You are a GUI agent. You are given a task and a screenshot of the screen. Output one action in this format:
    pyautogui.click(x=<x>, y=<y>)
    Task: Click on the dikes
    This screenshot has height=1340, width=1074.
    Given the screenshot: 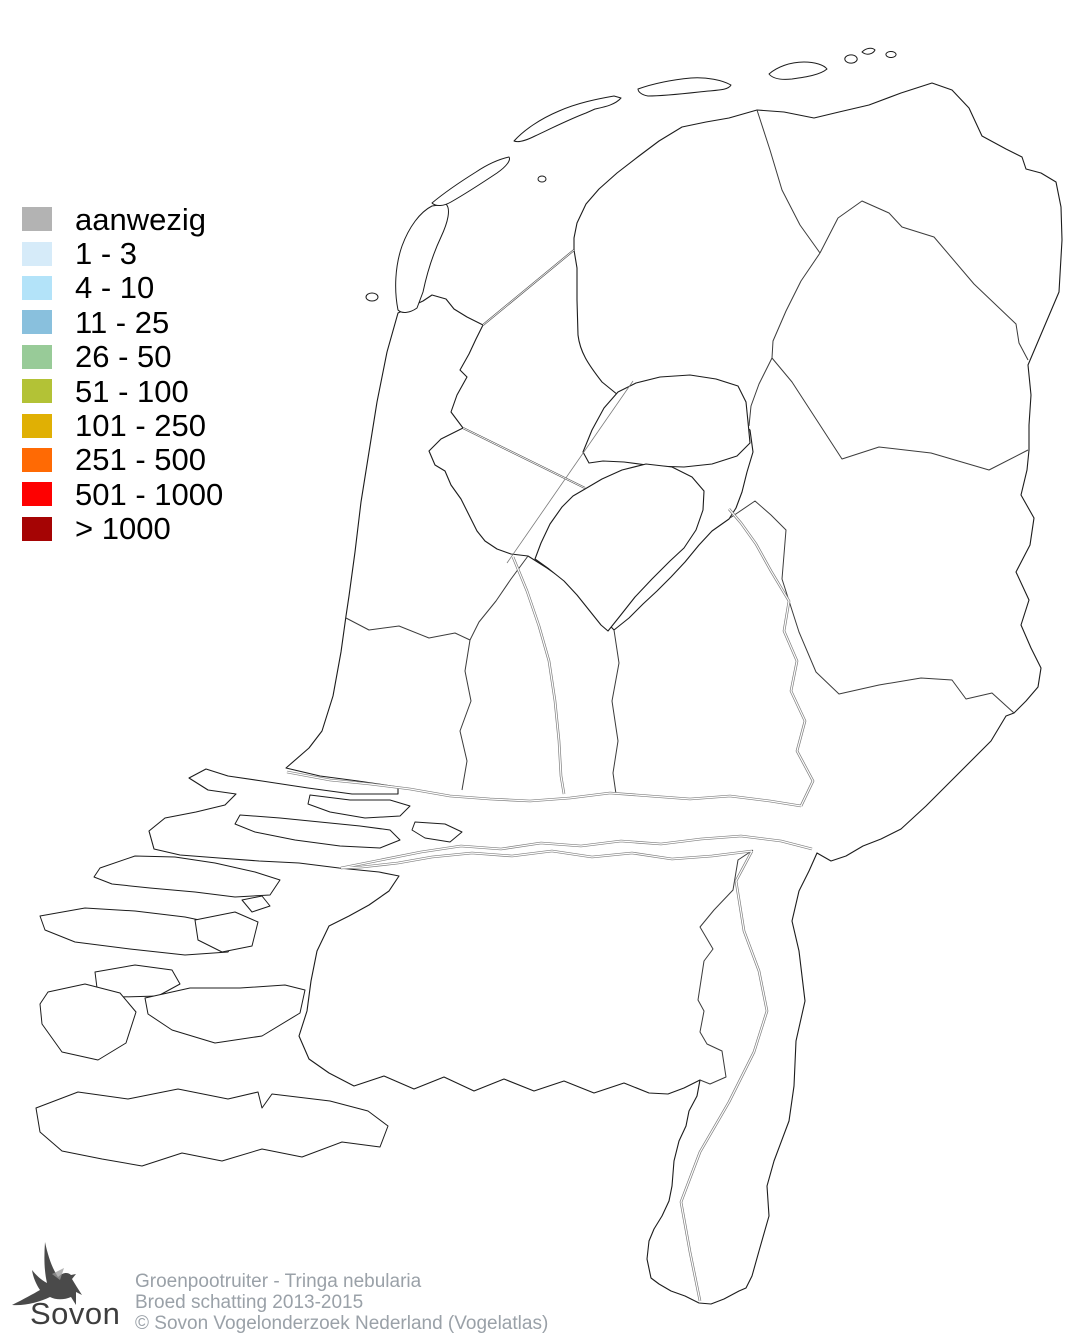 What is the action you would take?
    pyautogui.click(x=524, y=369)
    